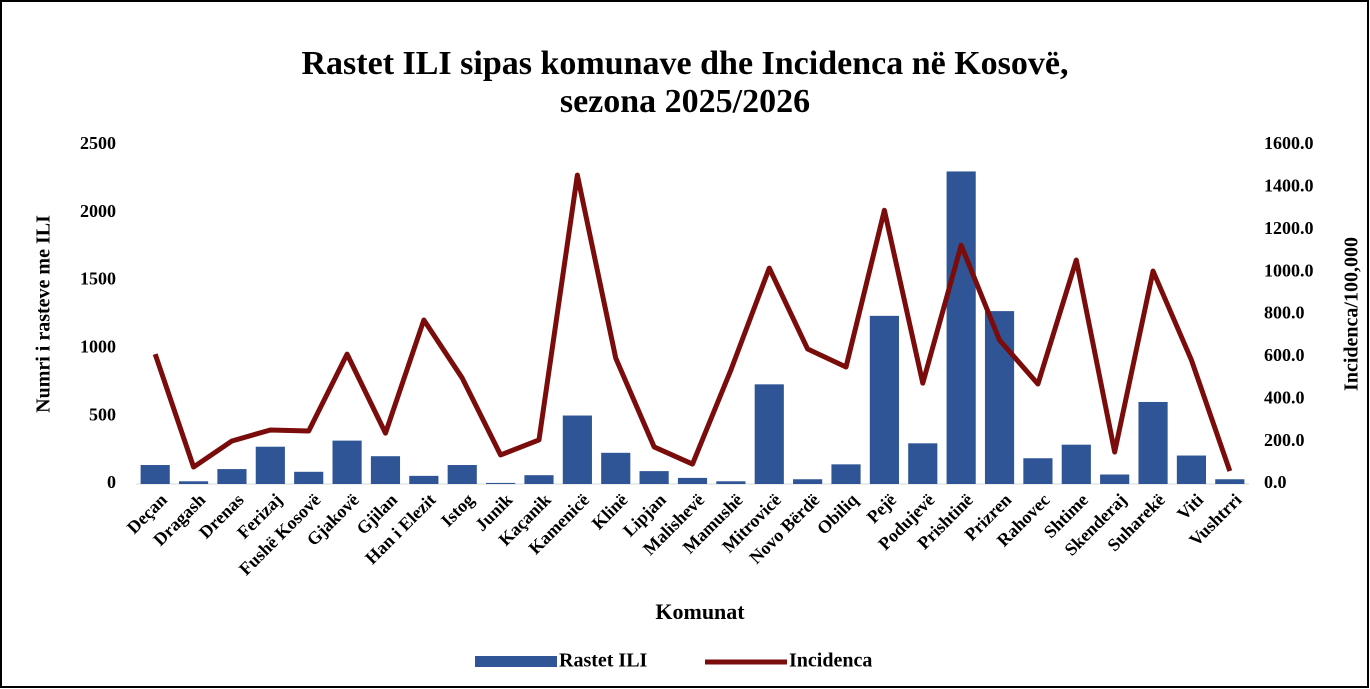 Image resolution: width=1370 pixels, height=689 pixels. Describe the element at coordinates (1284, 397) in the screenshot. I see `y2-tick-label: 400.0` at that location.